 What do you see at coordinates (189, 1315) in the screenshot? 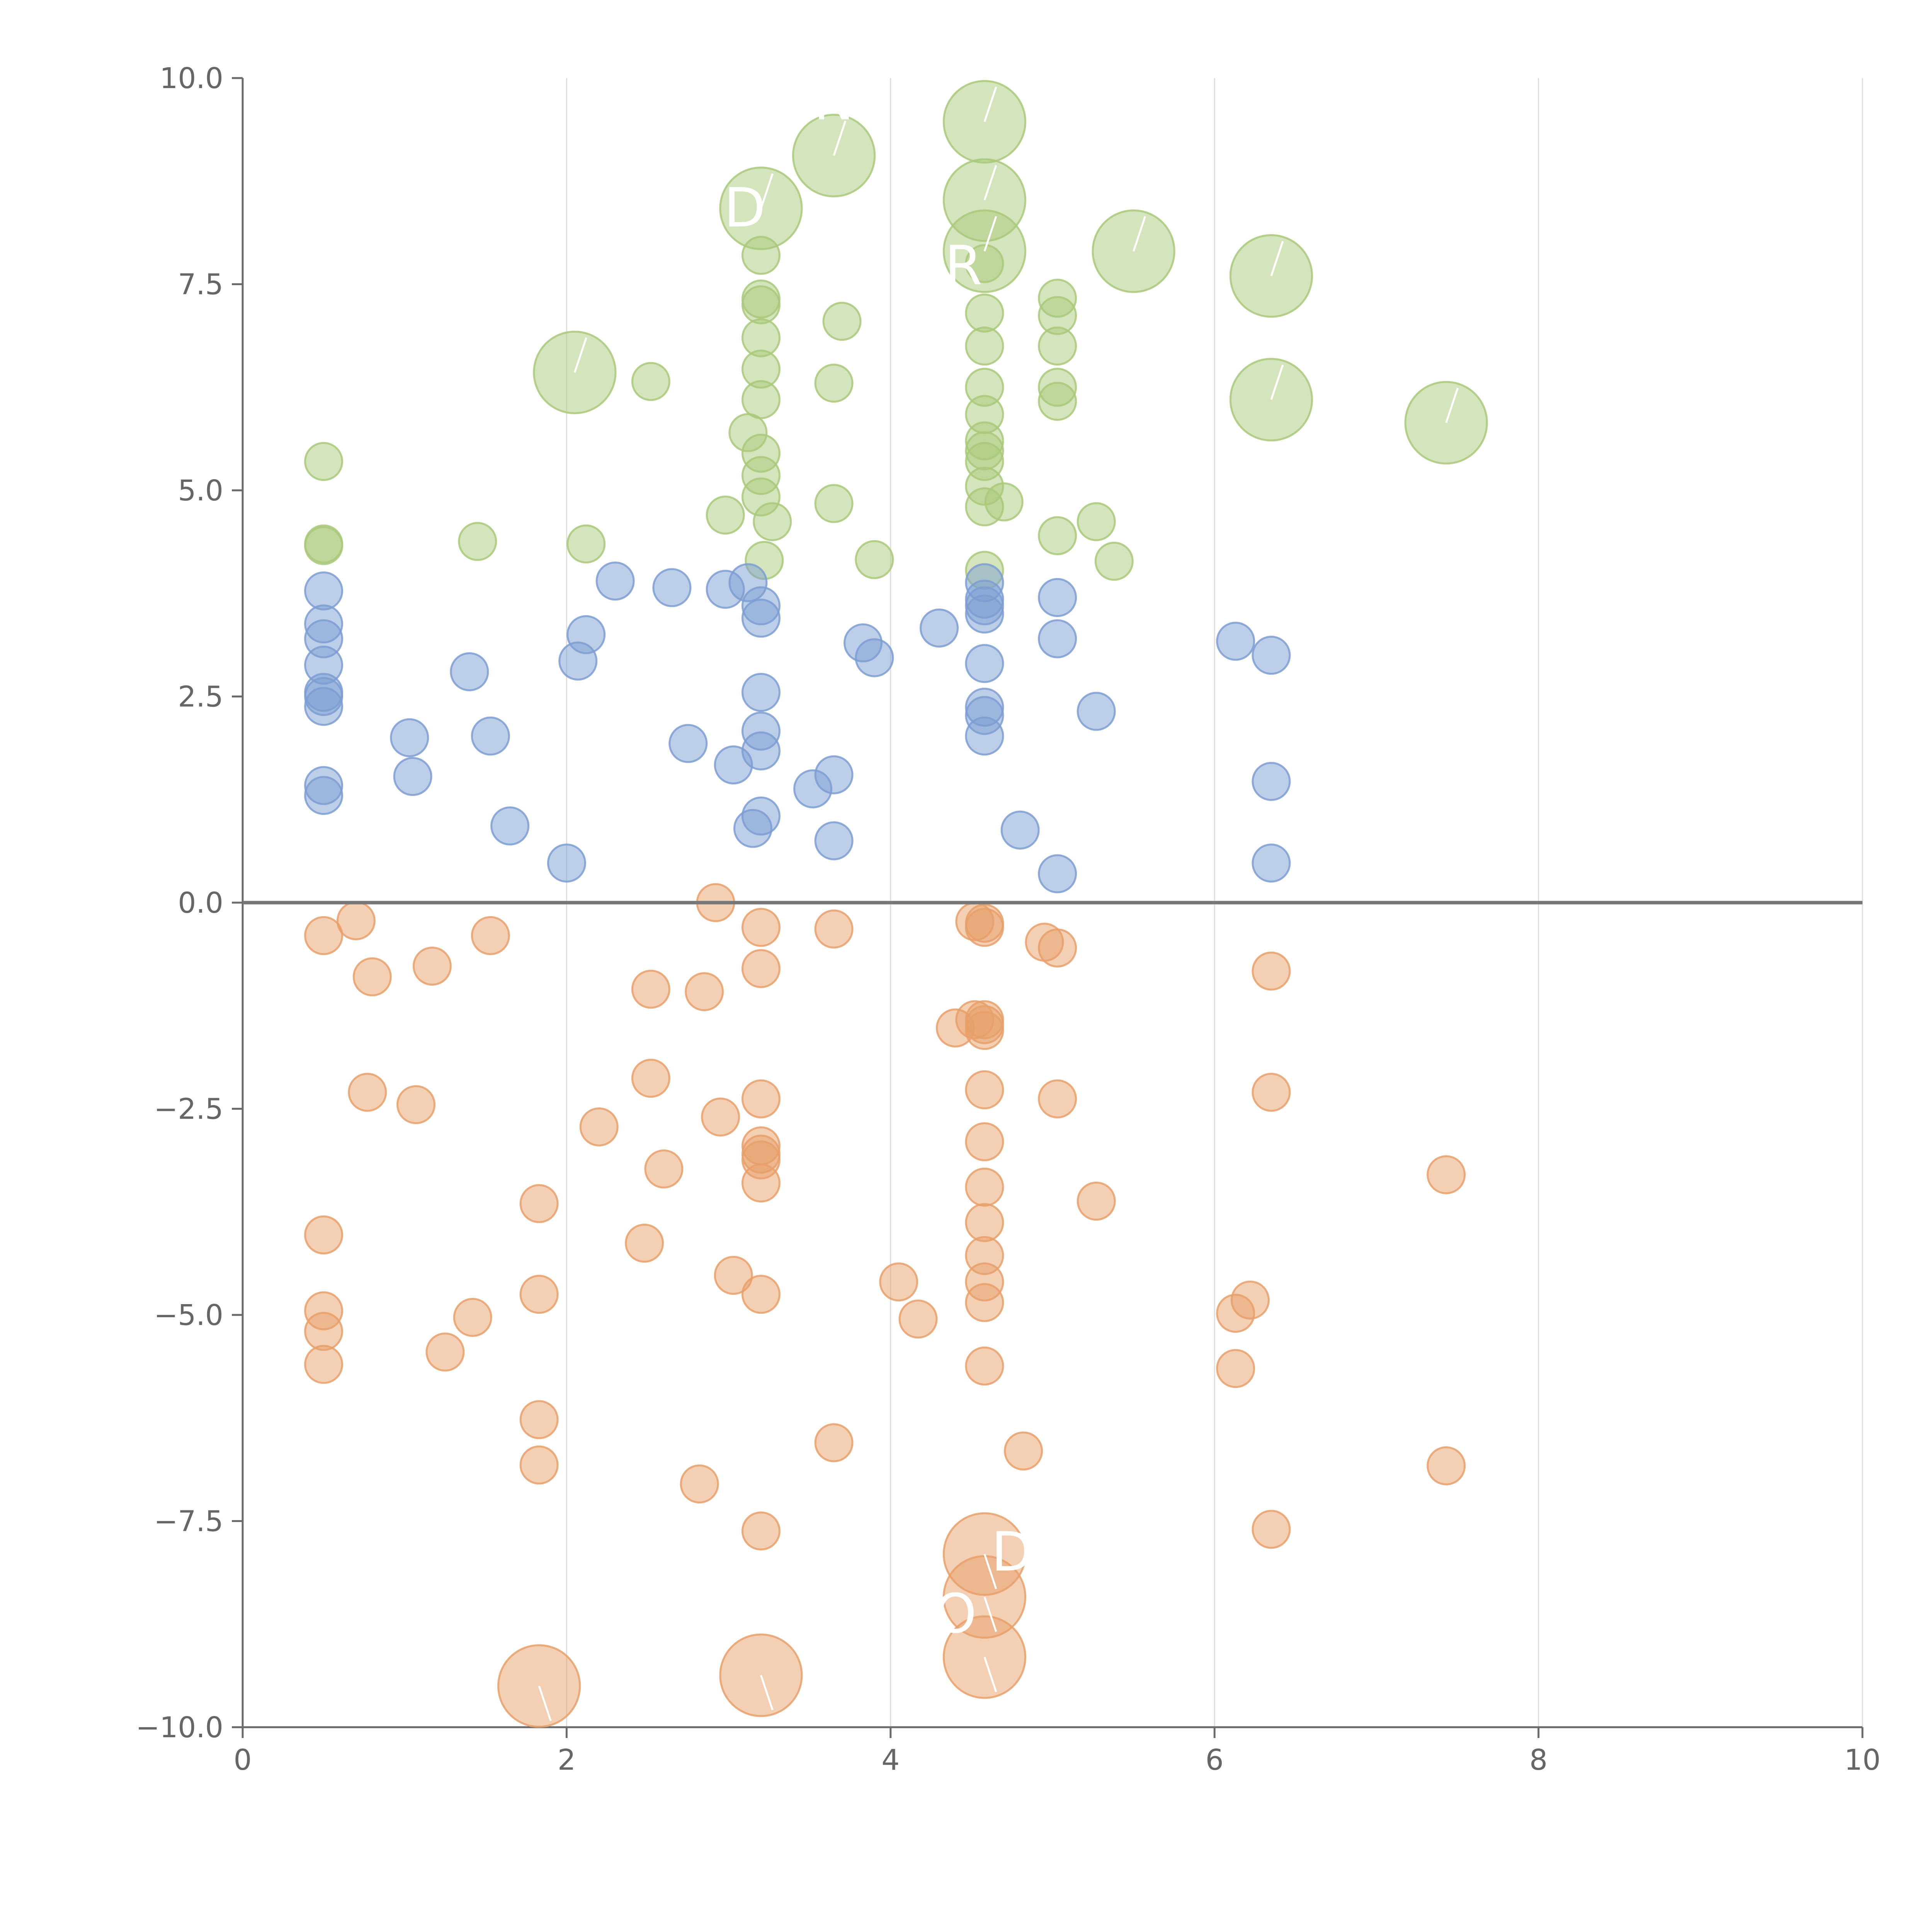
I see `y-tick-label: −5.0` at bounding box center [189, 1315].